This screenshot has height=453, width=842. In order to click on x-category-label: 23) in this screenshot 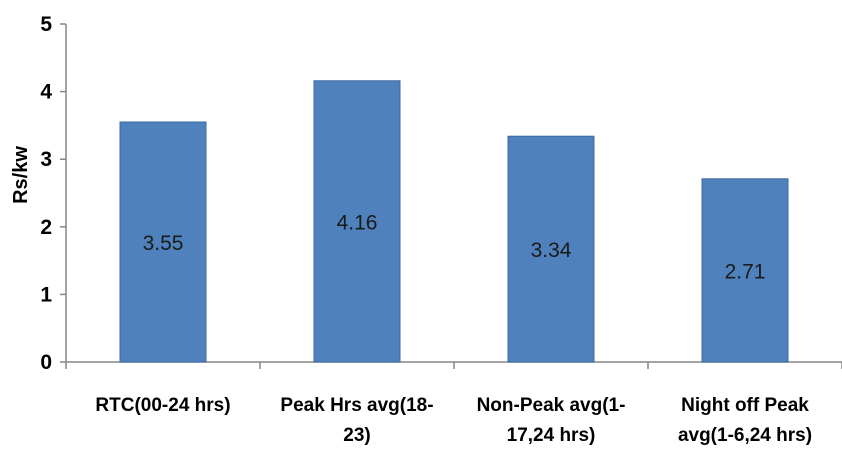, I will do `click(356, 435)`.